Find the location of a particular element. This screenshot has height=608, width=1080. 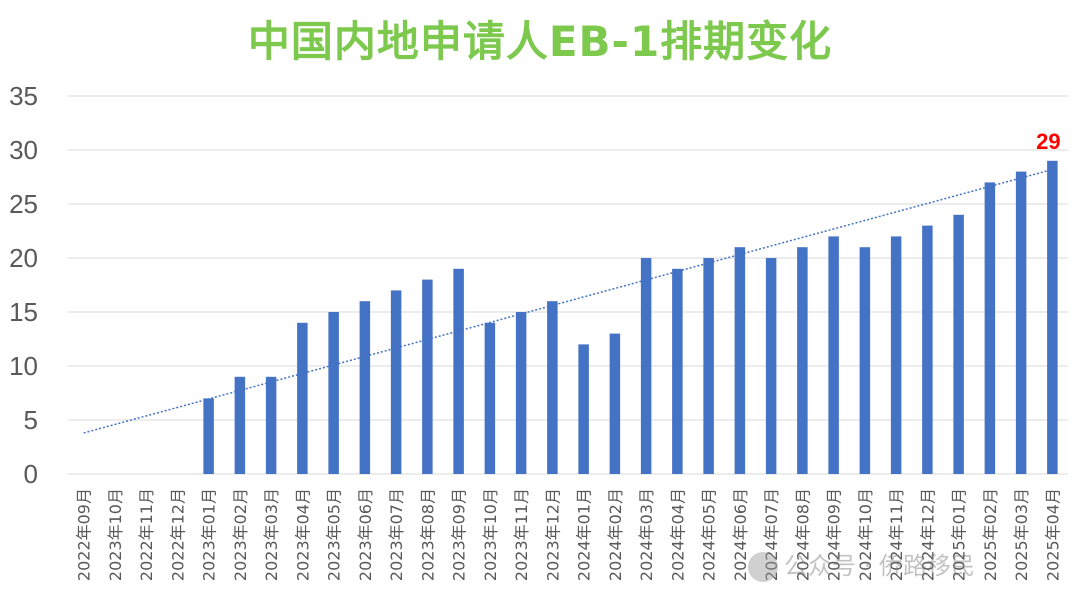

data-labels: 29 is located at coordinates (1048, 141).